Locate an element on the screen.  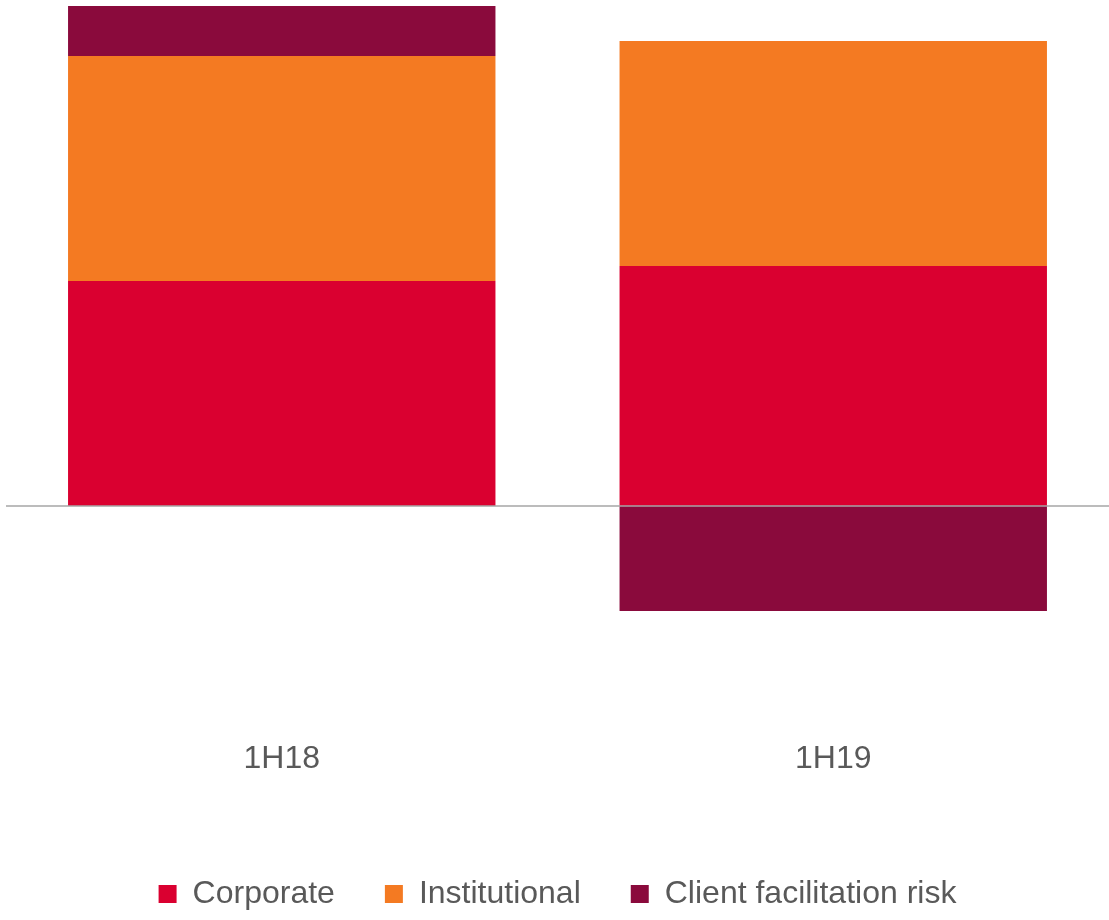
x-tick-label: 1H18 is located at coordinates (281, 756).